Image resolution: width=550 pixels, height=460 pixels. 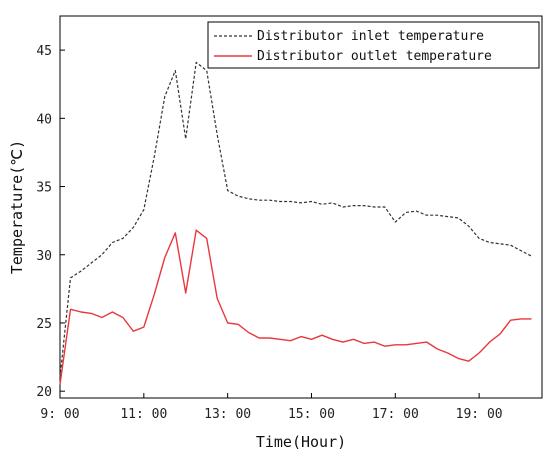 I want to click on legend-box, so click(x=373, y=45).